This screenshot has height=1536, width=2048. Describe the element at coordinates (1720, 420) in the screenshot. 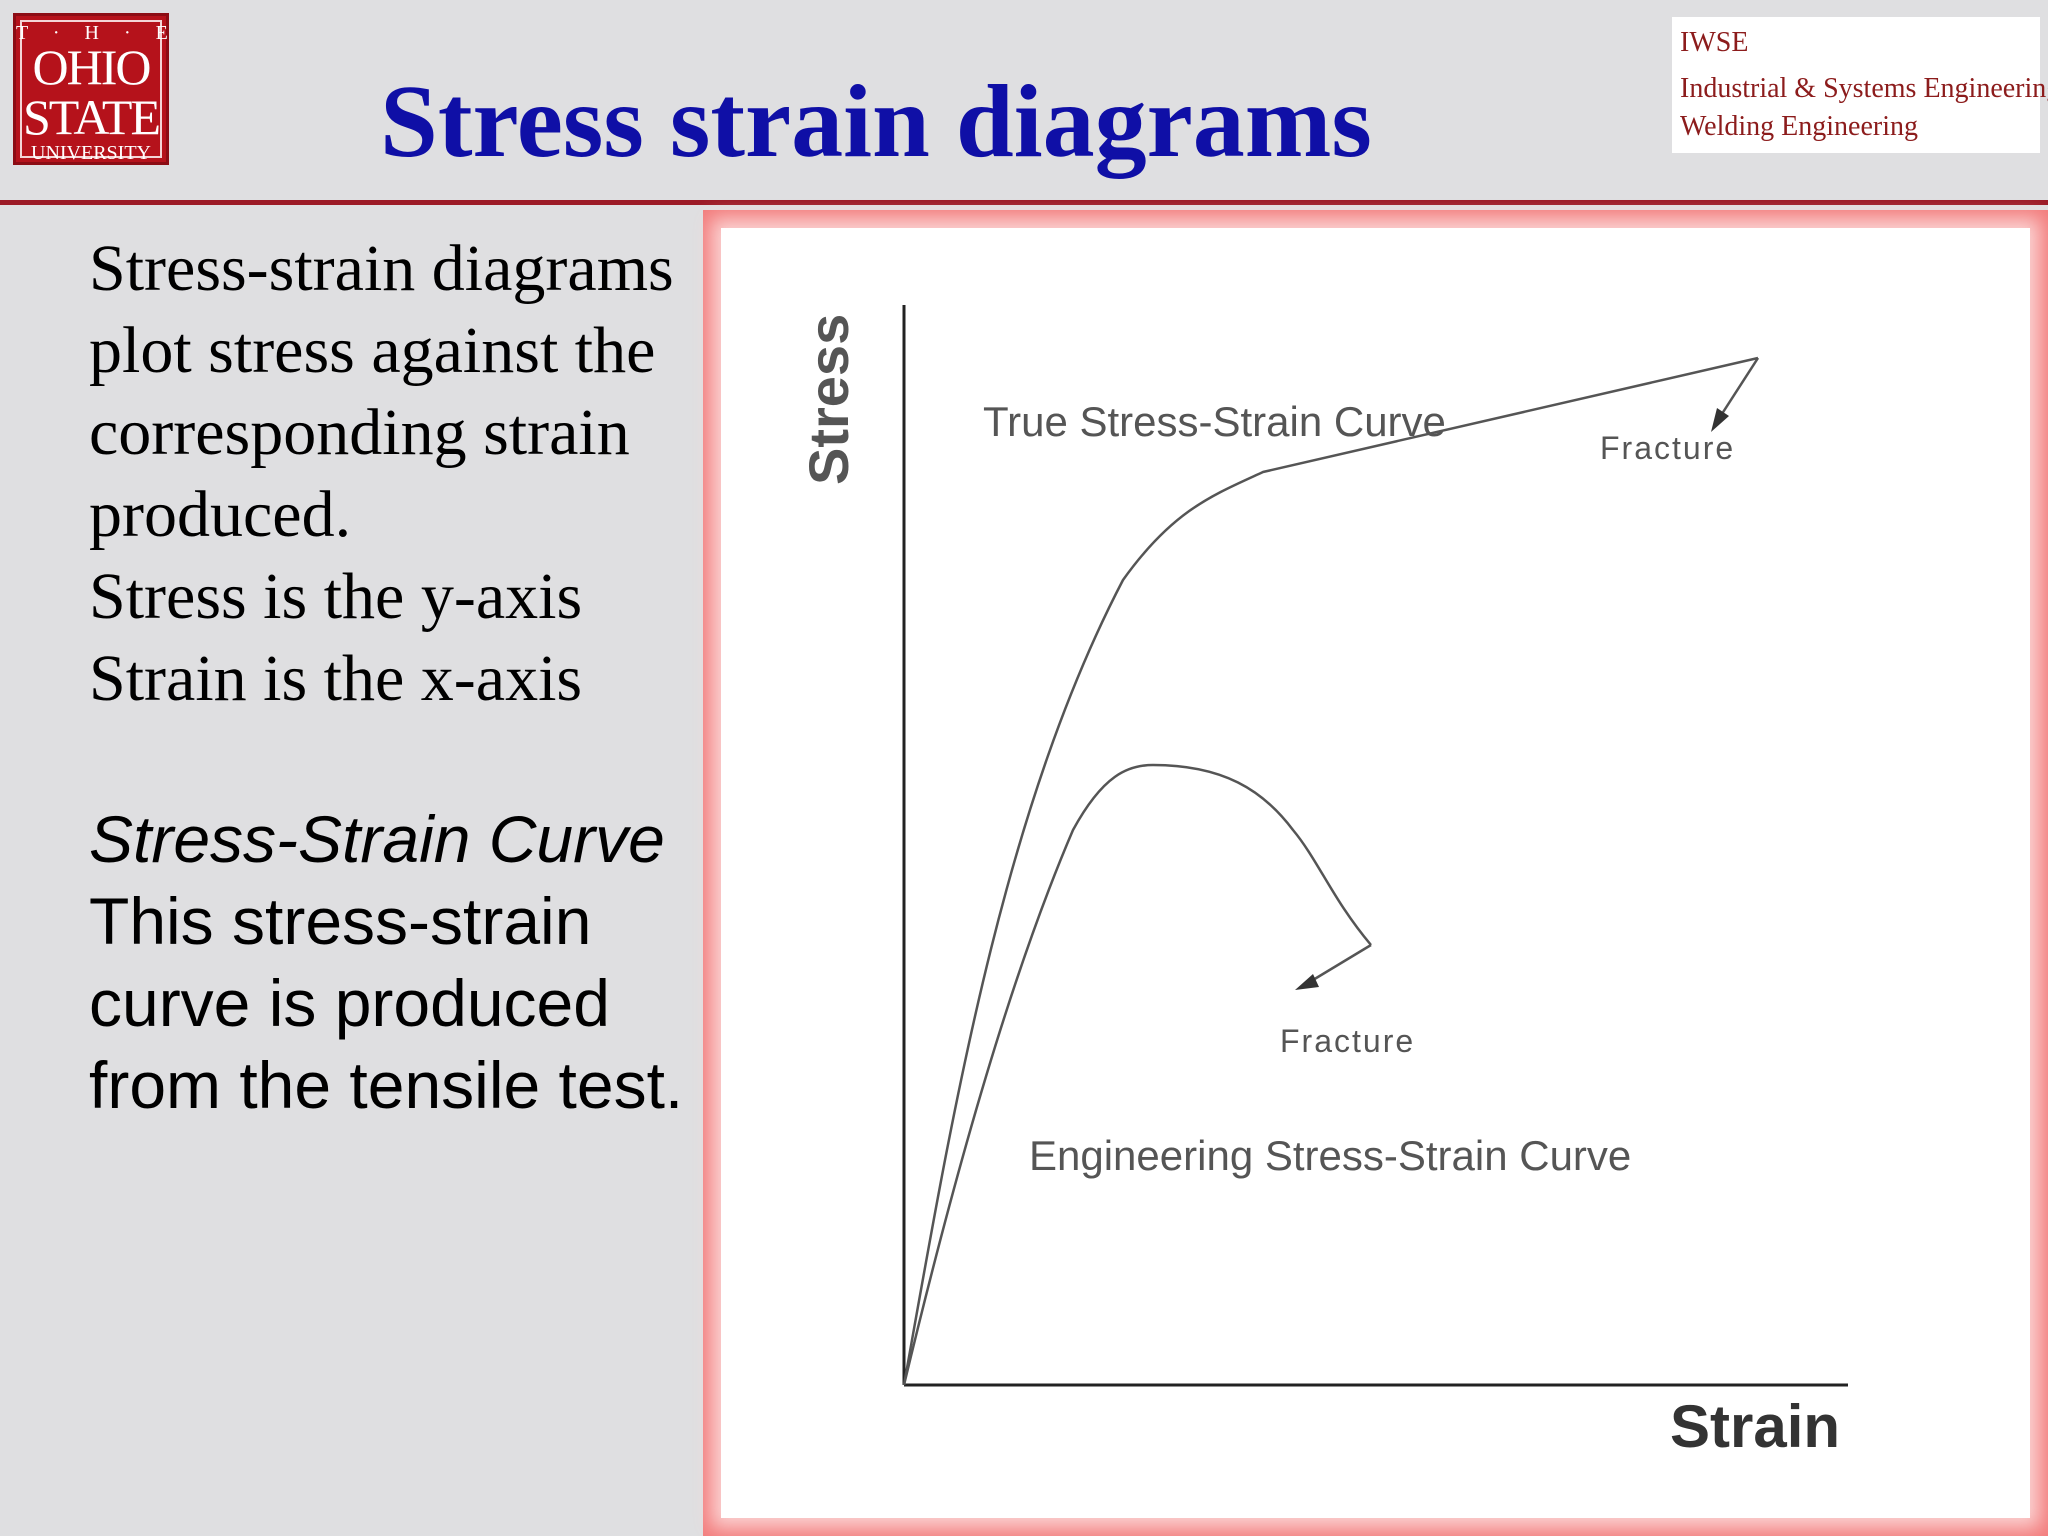

I see `true-fracture-arrowhead` at that location.